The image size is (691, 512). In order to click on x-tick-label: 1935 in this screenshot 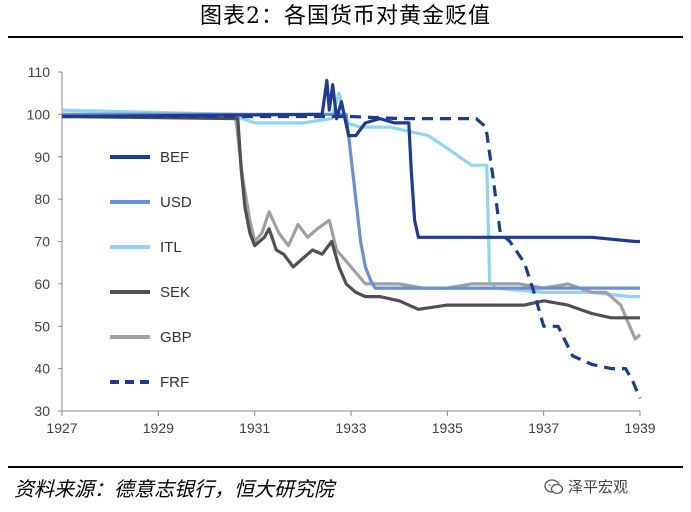, I will do `click(447, 428)`.